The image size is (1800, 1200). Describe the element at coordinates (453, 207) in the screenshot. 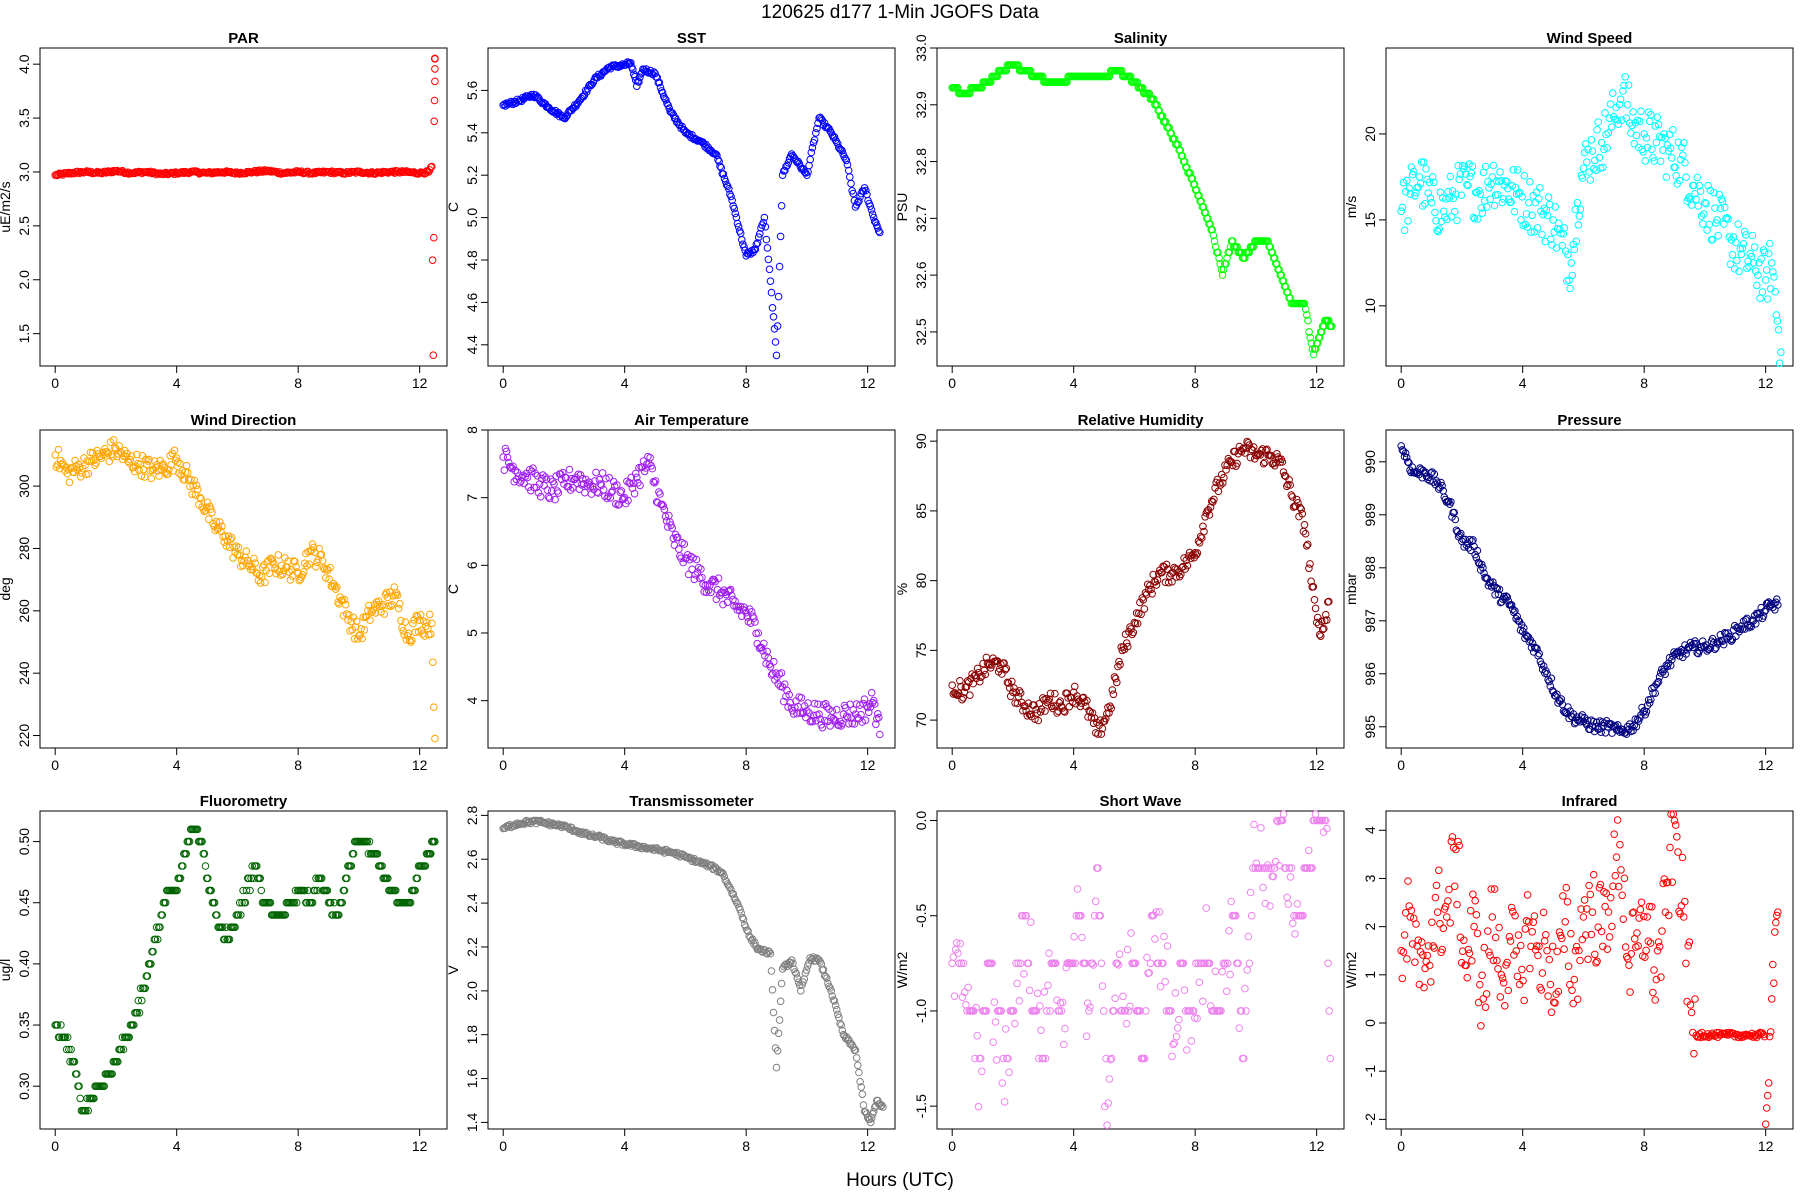

I see `y-axis-label: C` at that location.